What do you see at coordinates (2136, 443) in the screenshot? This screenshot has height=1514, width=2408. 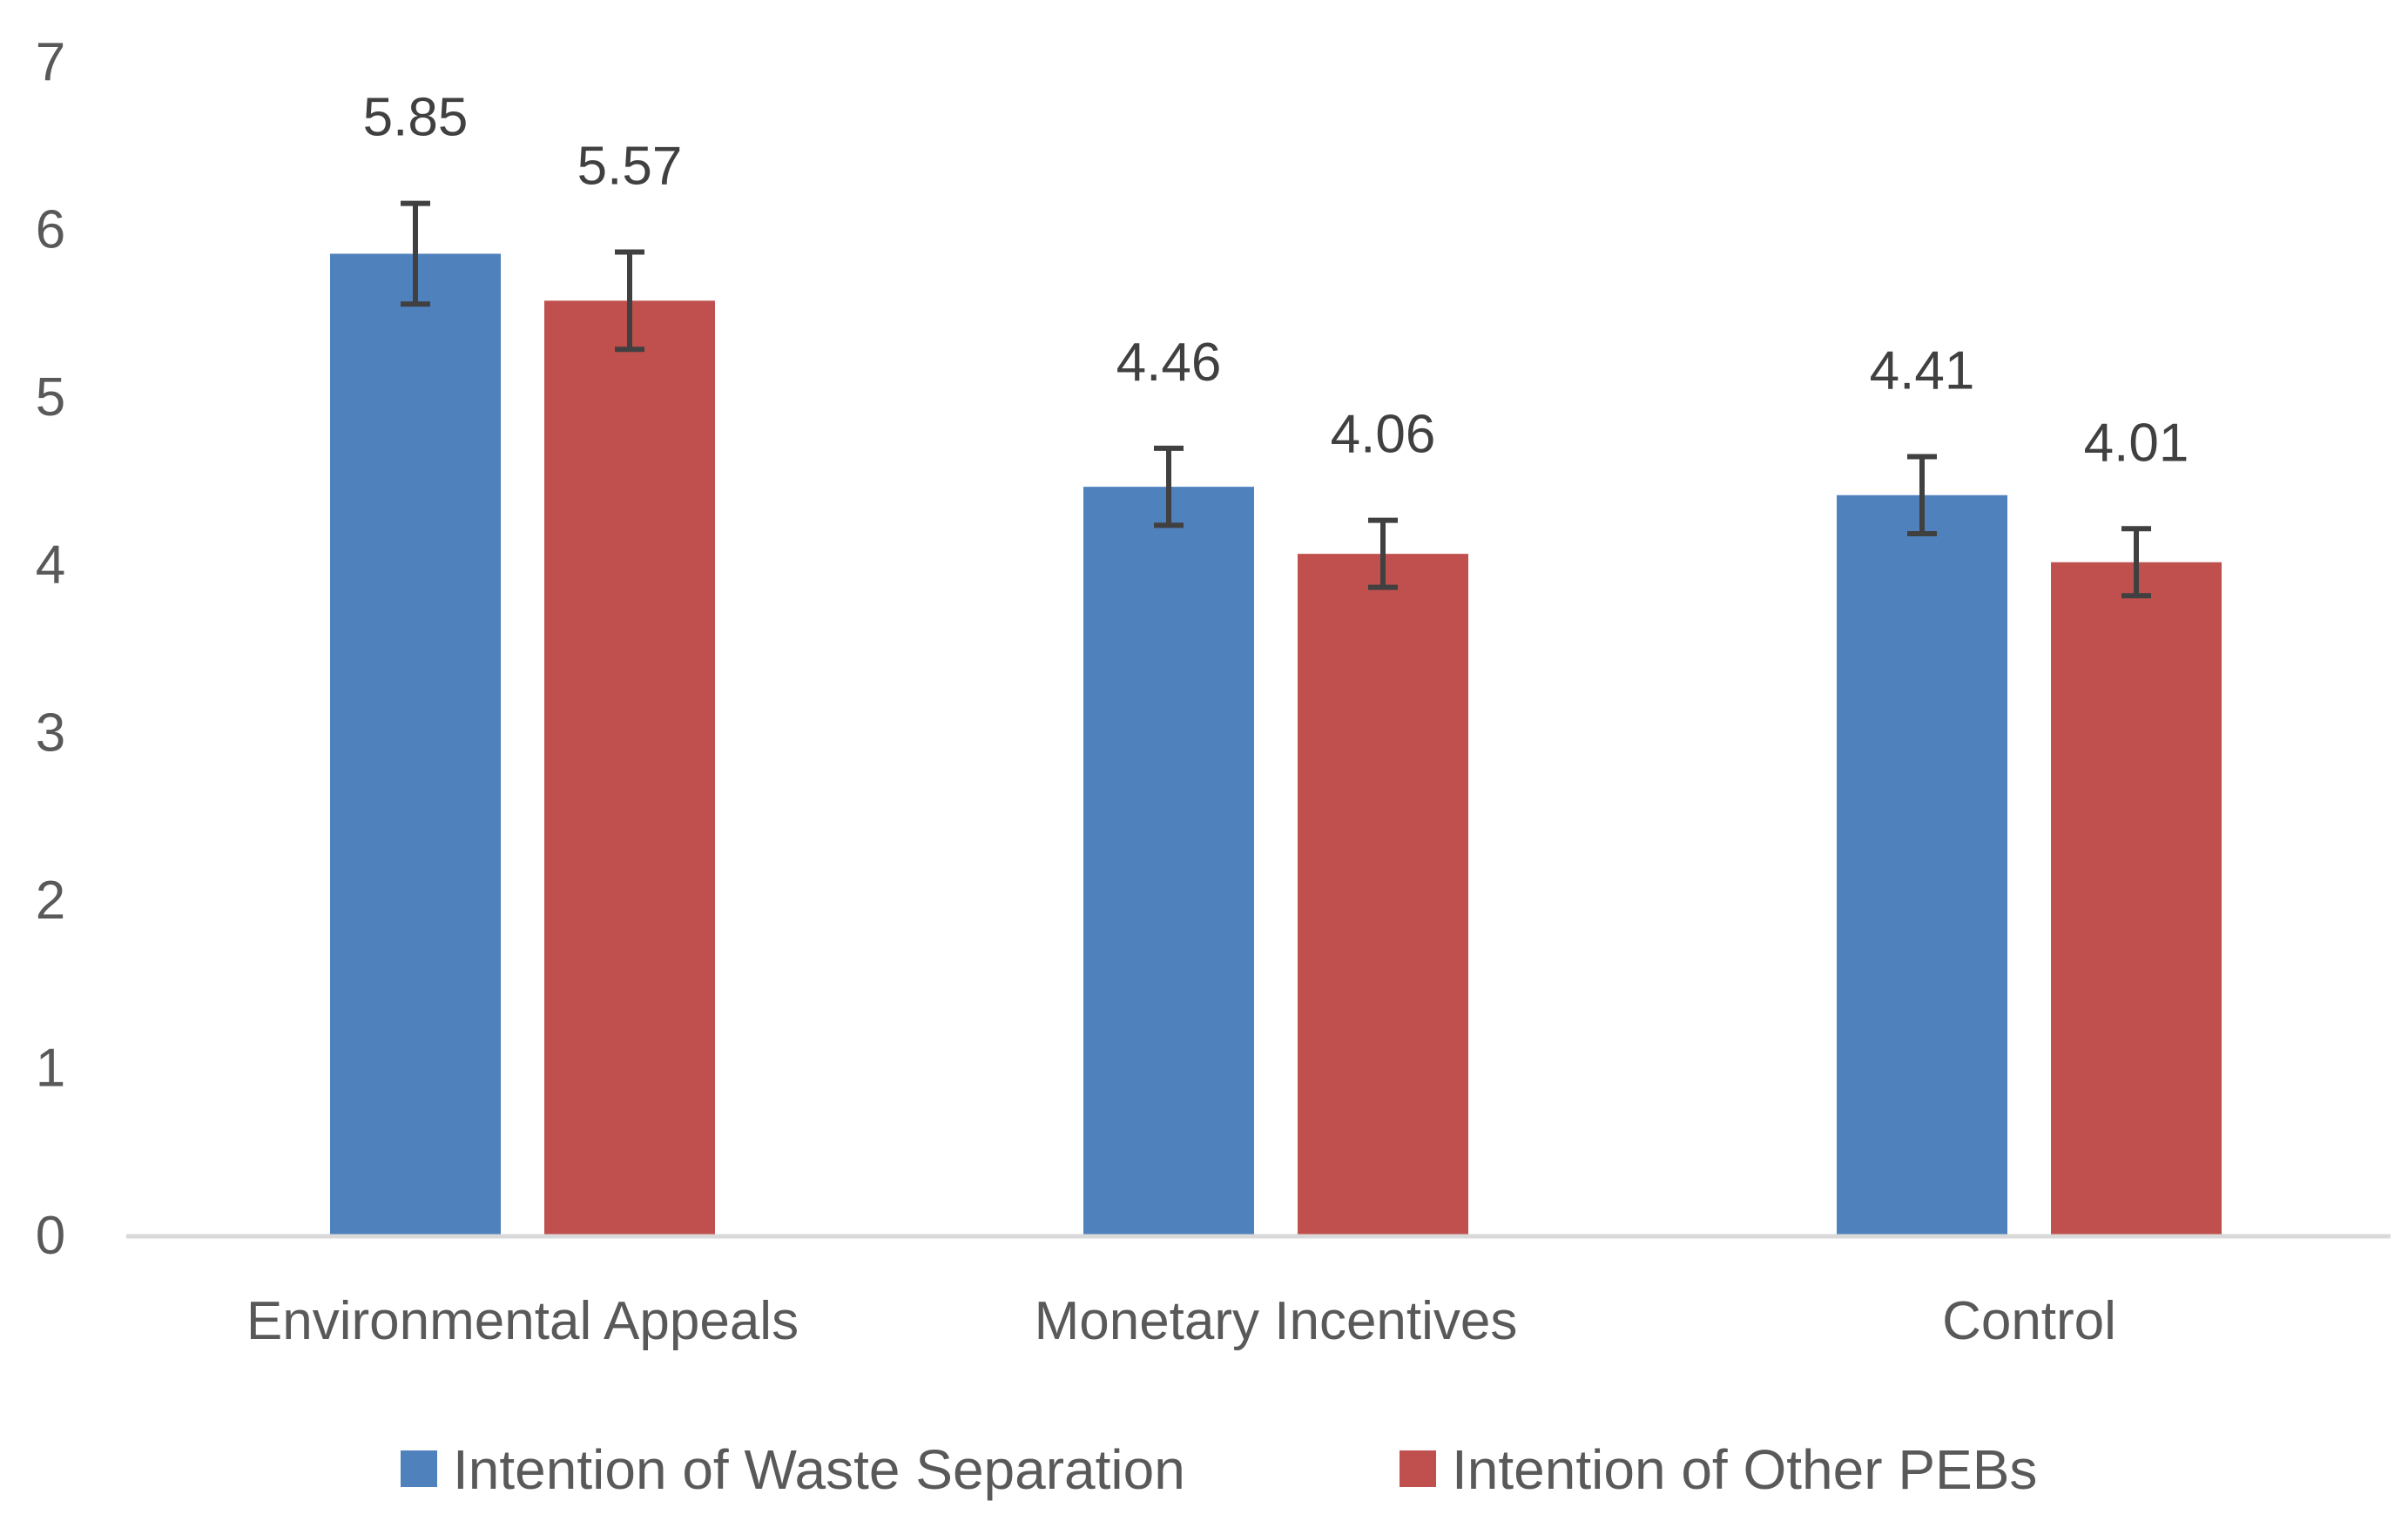 I see `data-label: 4.01` at bounding box center [2136, 443].